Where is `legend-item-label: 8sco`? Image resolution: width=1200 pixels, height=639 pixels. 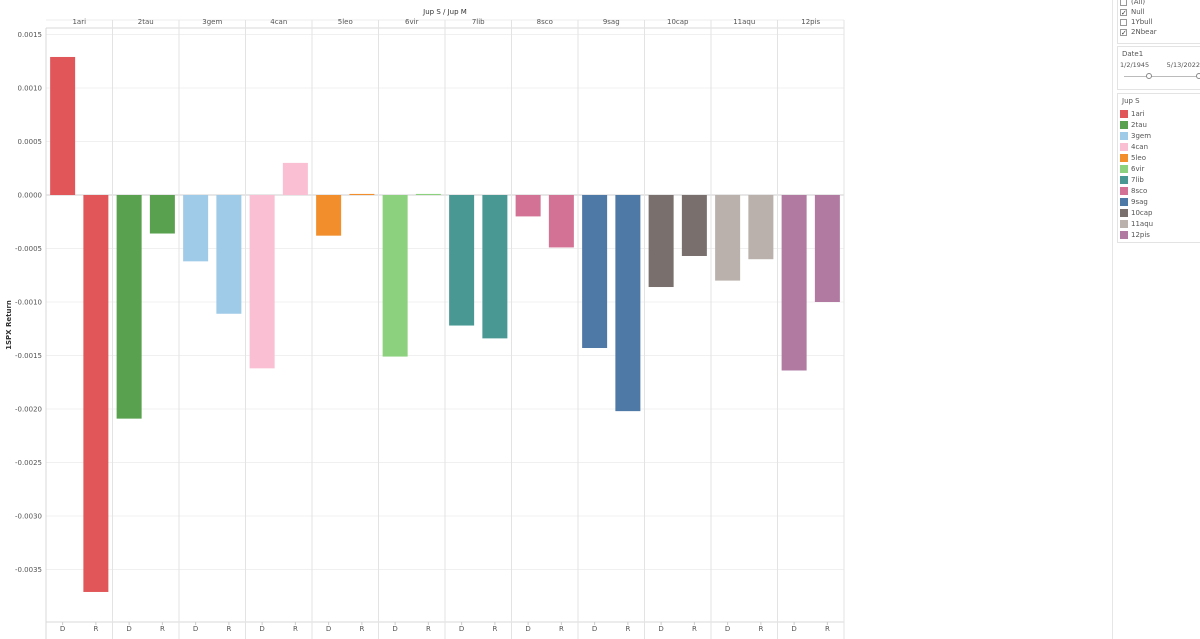 legend-item-label: 8sco is located at coordinates (1139, 190).